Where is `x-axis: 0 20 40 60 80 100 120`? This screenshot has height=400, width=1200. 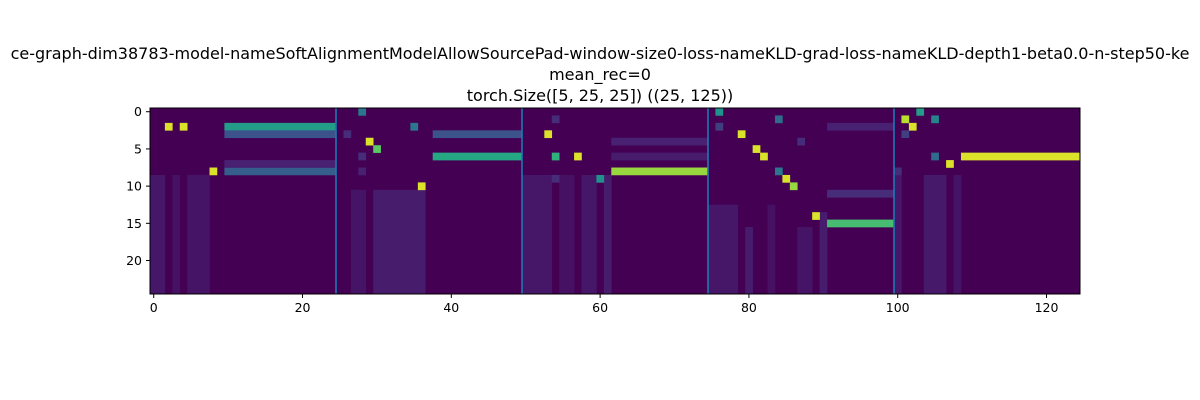 x-axis: 0 20 40 60 80 100 120 is located at coordinates (604, 304).